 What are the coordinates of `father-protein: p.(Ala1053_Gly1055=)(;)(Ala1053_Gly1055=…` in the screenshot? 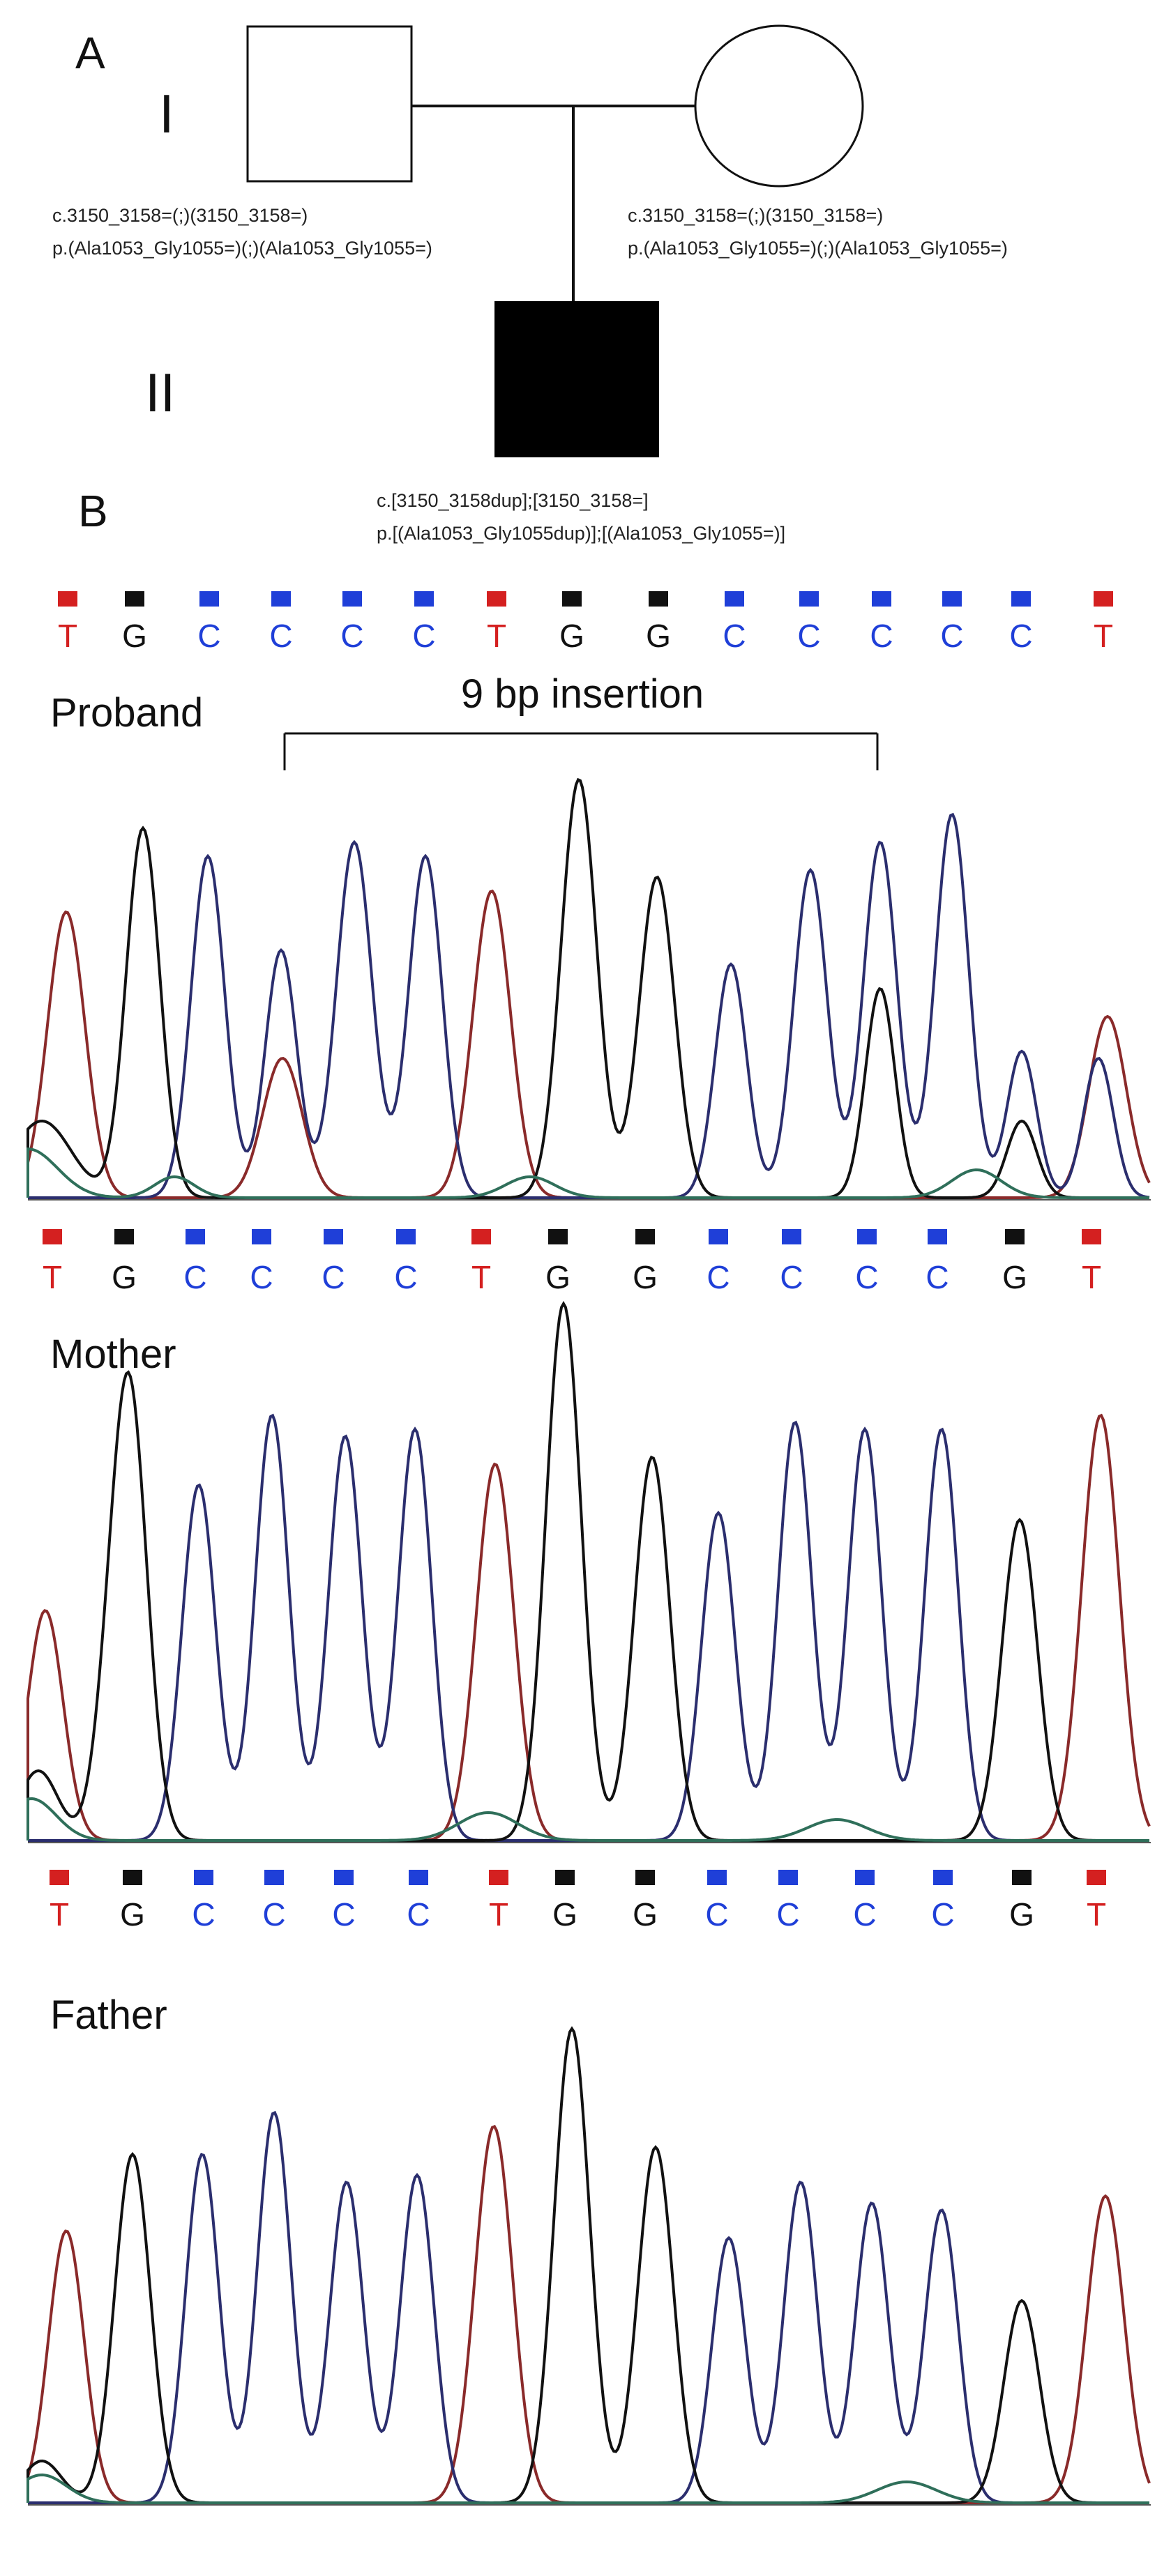 It's located at (242, 249).